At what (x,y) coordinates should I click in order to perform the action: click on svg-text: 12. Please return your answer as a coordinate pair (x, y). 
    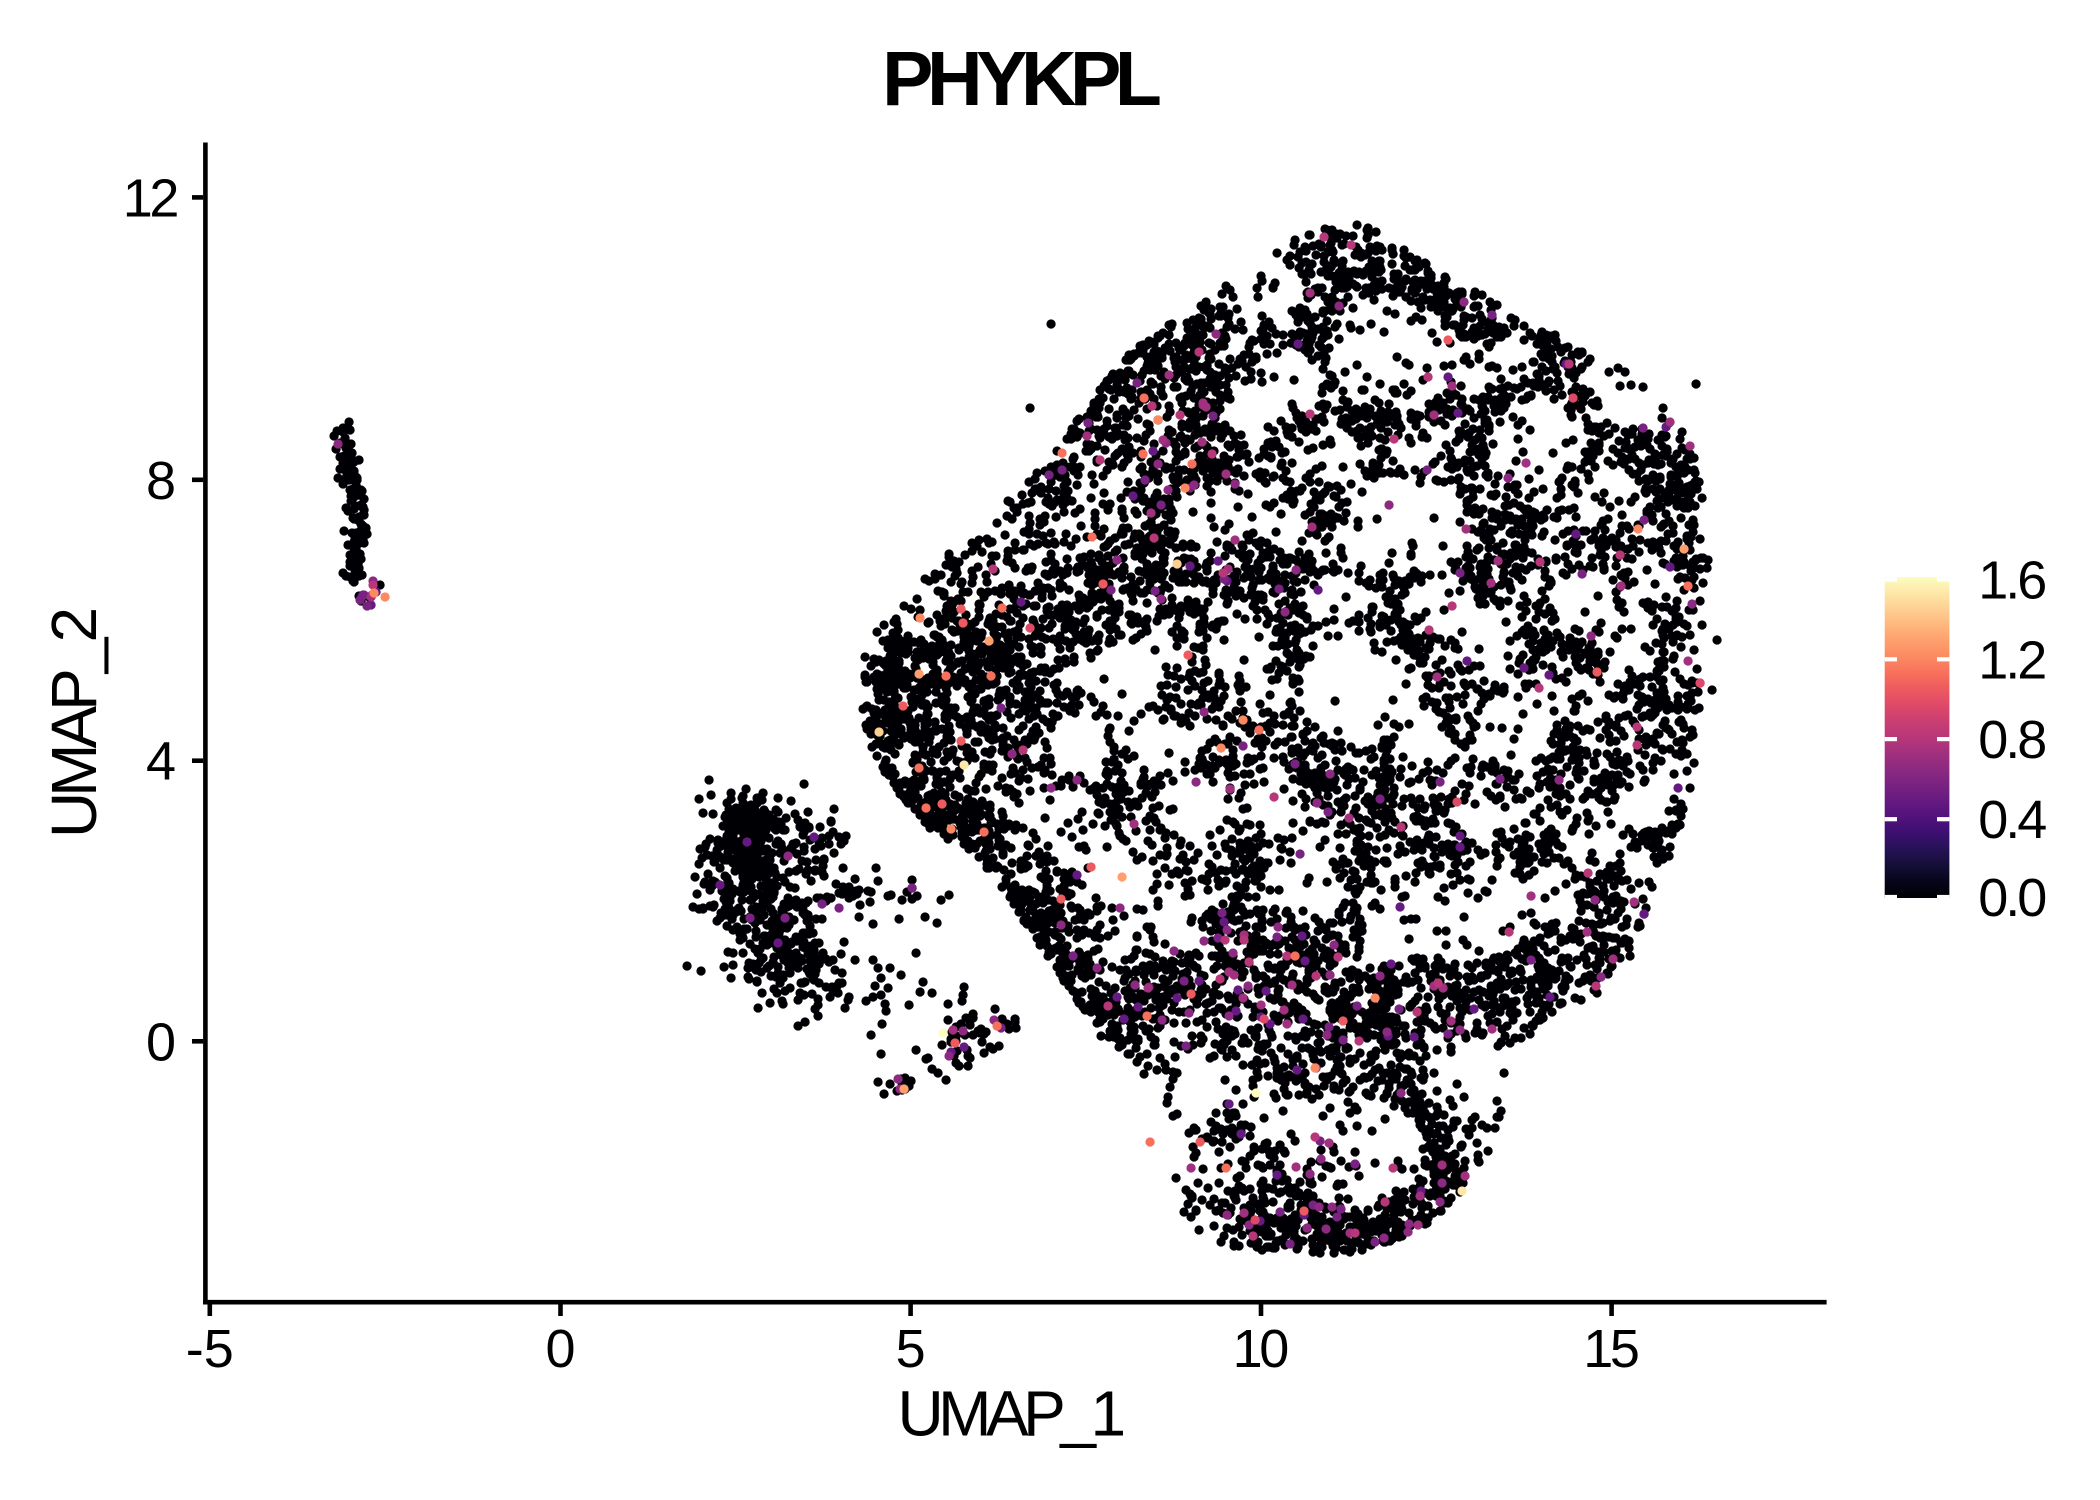
    Looking at the image, I should click on (150, 198).